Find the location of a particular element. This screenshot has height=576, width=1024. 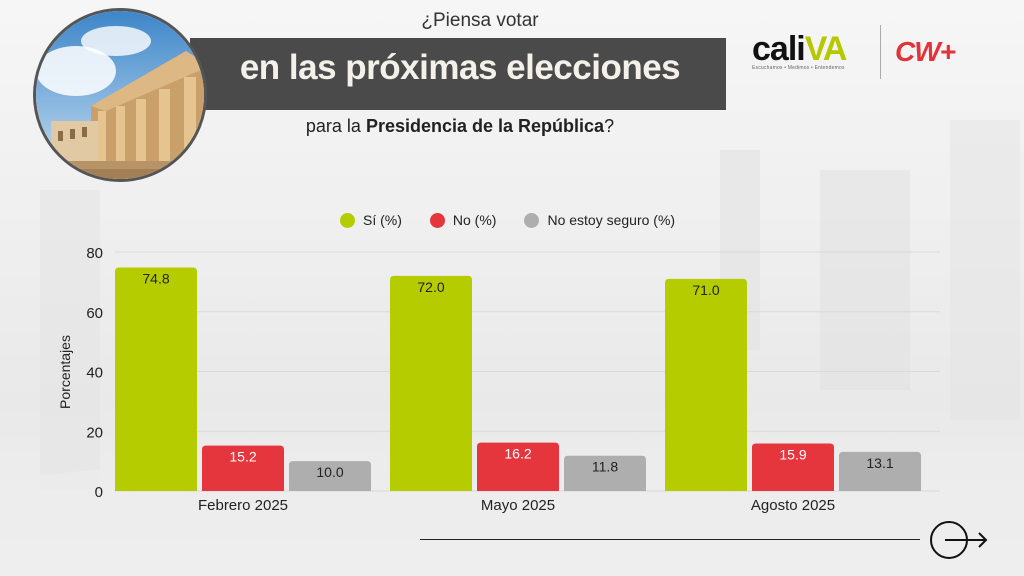

caliva-tagline: Escuchamos • Medimos • Entendemos is located at coordinates (798, 68).